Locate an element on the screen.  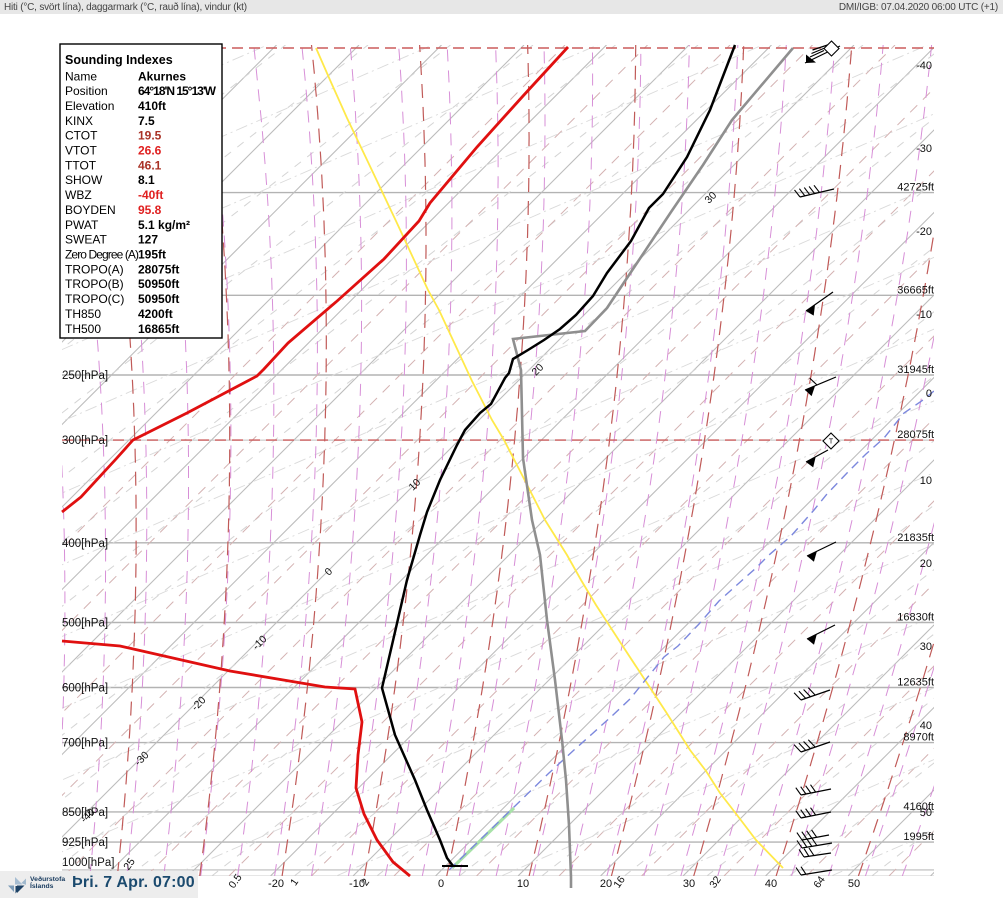
svg-text: 0.5 is located at coordinates (235, 881).